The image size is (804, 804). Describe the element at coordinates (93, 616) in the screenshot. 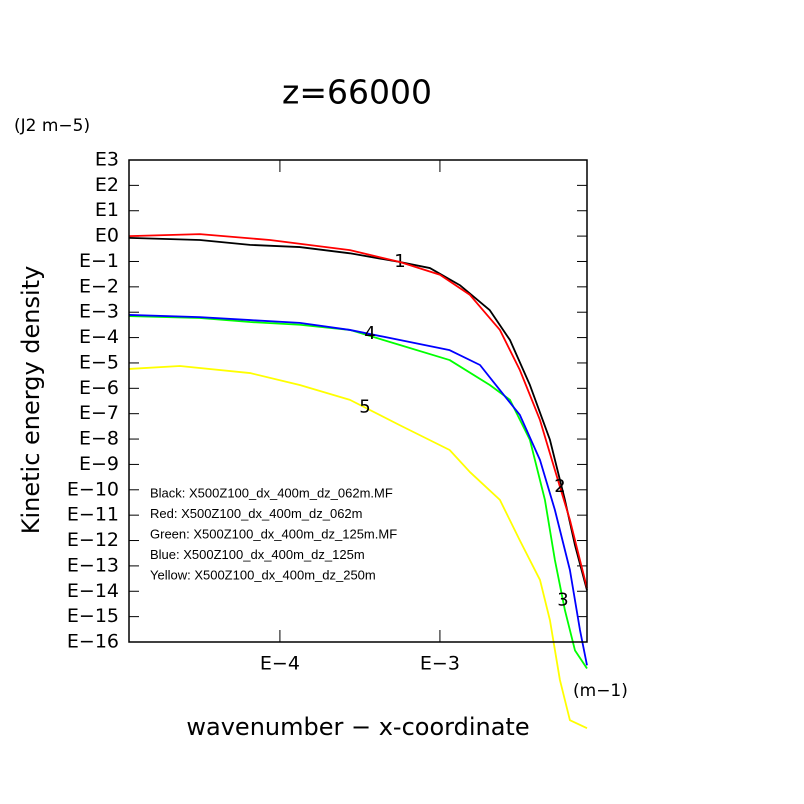

I see `y-tick-label: E−15` at that location.